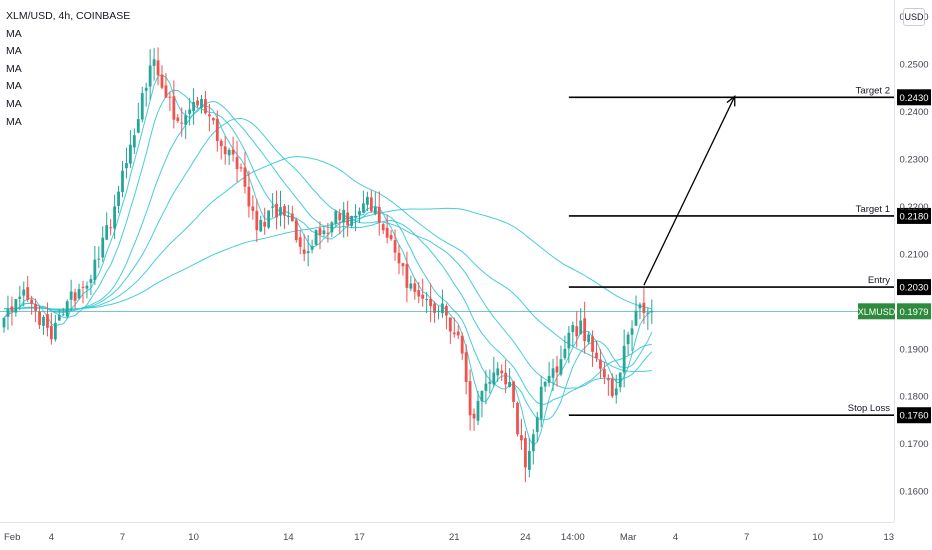  I want to click on time-tick-label: 13, so click(889, 537).